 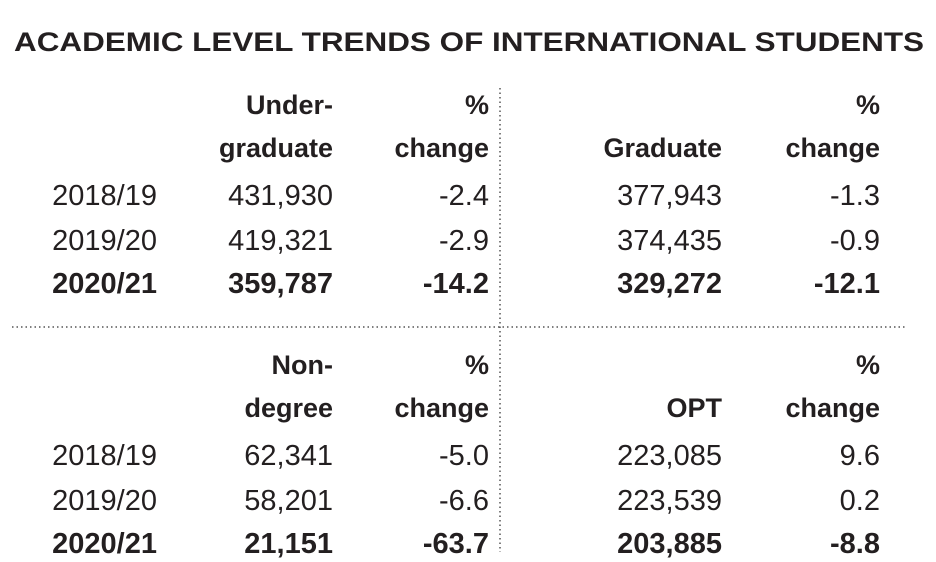 I want to click on table-cell: 419,321, so click(x=280, y=241).